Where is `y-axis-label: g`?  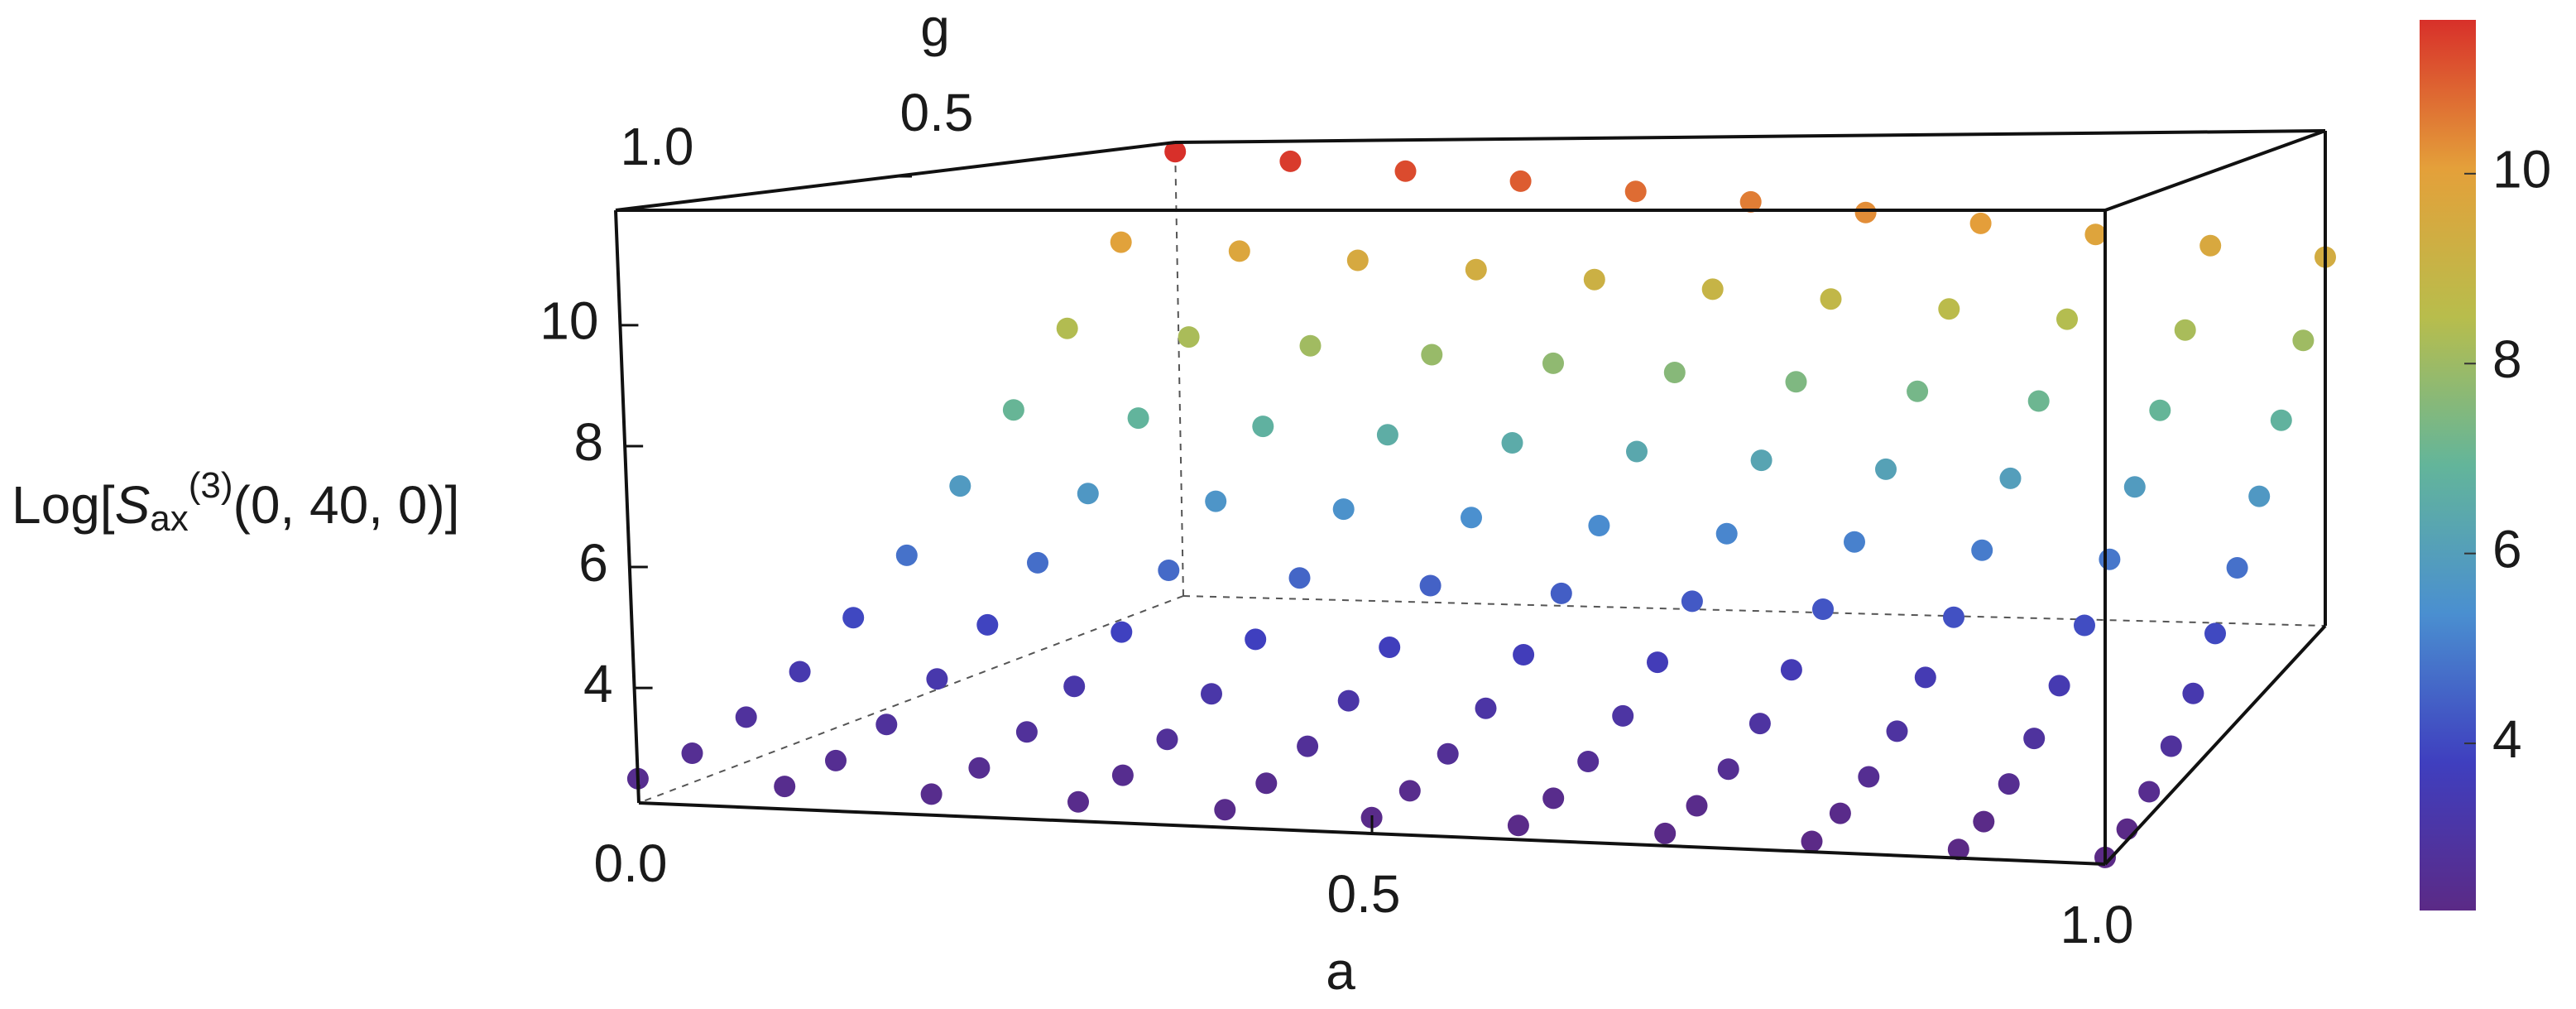
y-axis-label: g is located at coordinates (935, 28).